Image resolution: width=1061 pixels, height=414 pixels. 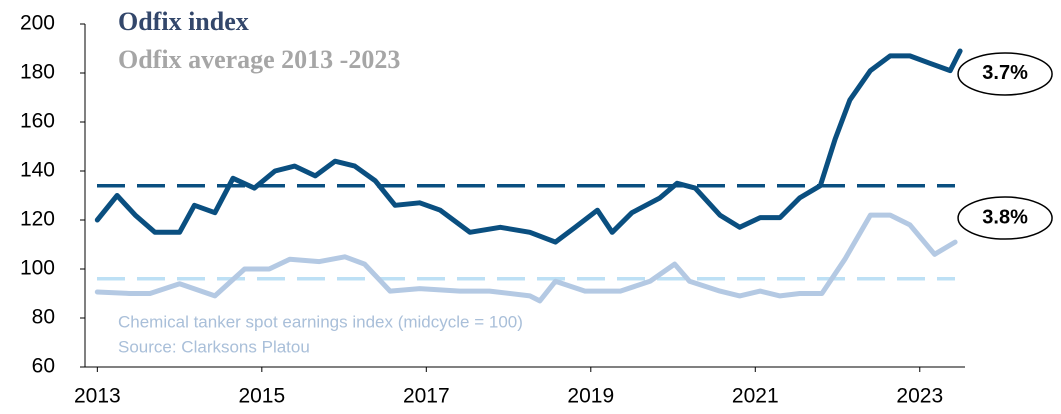 I want to click on annotation: 3.7%, so click(x=1005, y=73).